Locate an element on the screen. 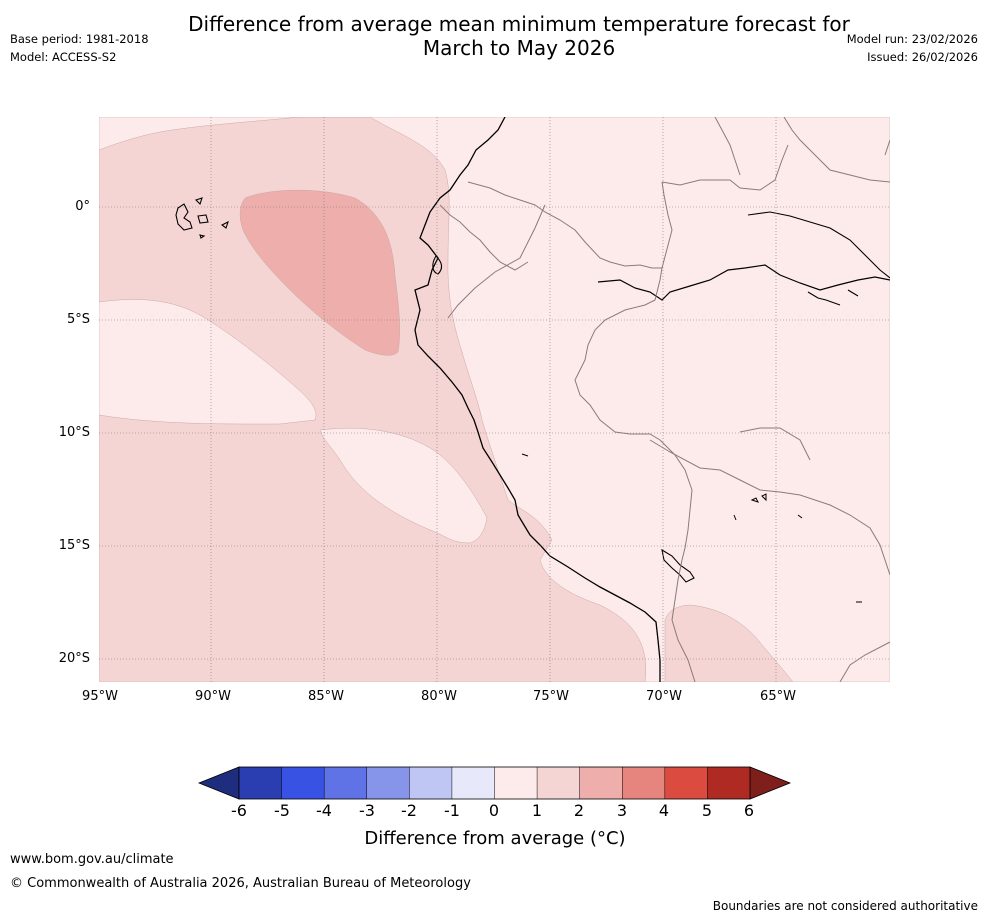 Image resolution: width=988 pixels, height=919 pixels. colorbar-tick-label: 5 is located at coordinates (707, 810).